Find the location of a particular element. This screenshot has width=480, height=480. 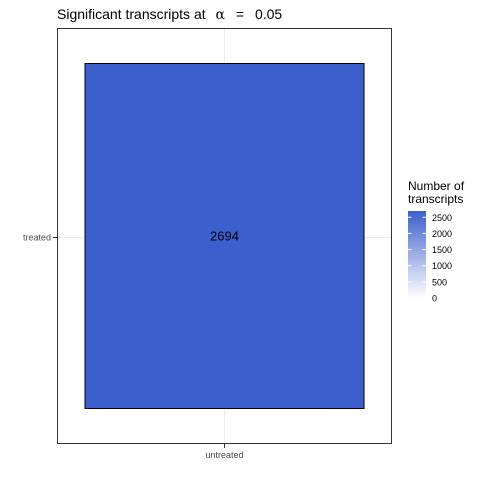

legend-tick-label: 2000 is located at coordinates (442, 234).